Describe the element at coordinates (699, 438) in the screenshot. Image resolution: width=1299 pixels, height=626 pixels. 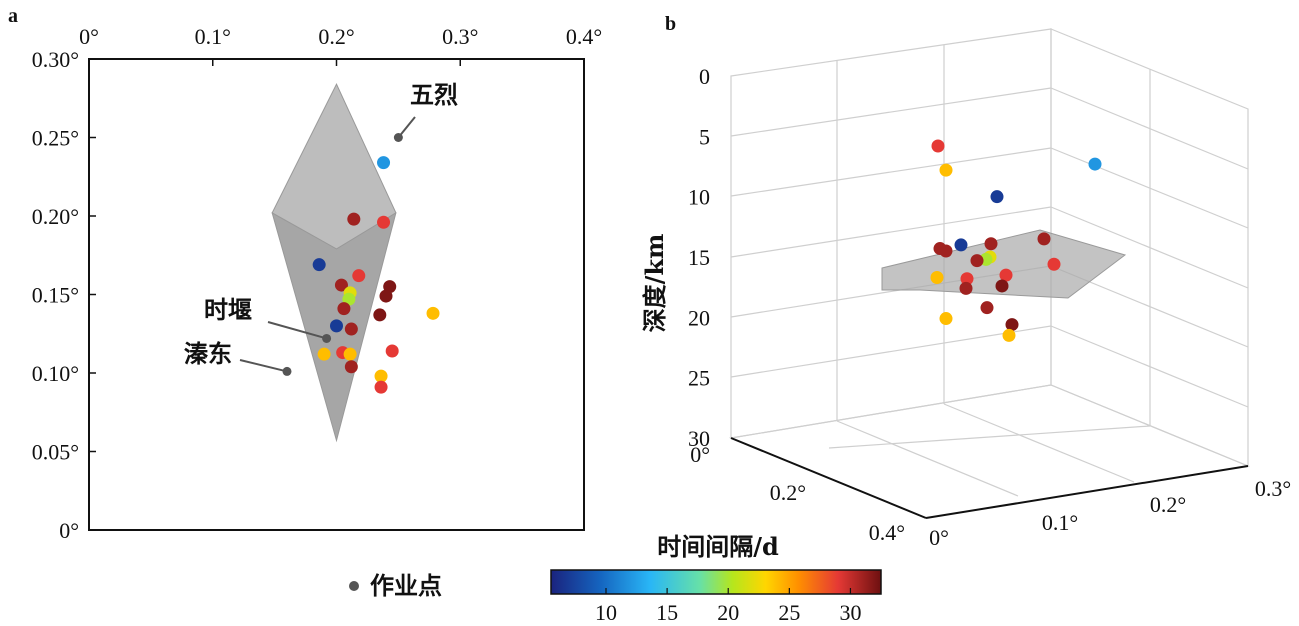
I see `z-tick-label: 30` at that location.